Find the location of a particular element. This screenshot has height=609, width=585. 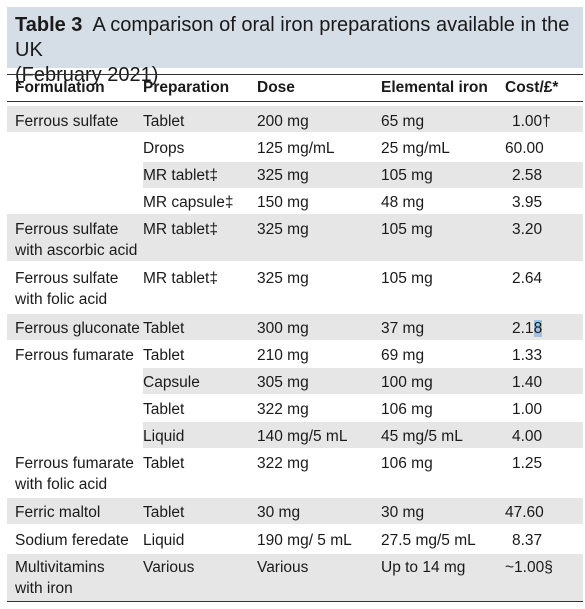

cell-preparation: Capsule is located at coordinates (171, 382).